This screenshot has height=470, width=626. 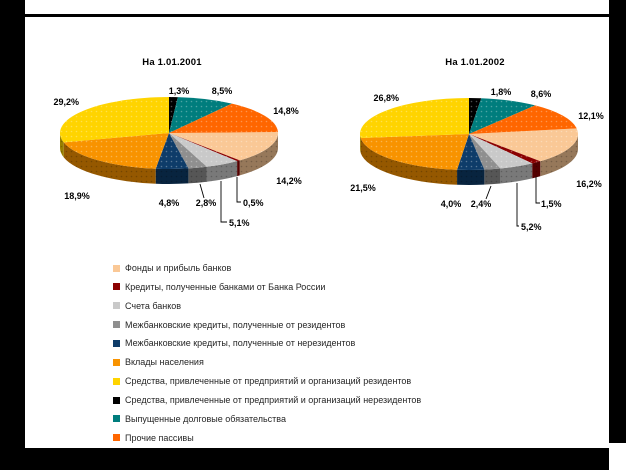 I want to click on pie-percent-label: 1,5%, so click(x=551, y=204).